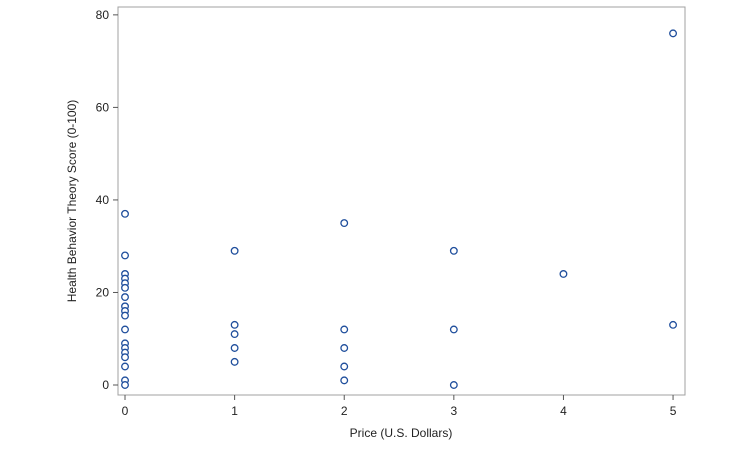 This screenshot has height=460, width=750. What do you see at coordinates (105, 385) in the screenshot?
I see `y-tick-label: 0` at bounding box center [105, 385].